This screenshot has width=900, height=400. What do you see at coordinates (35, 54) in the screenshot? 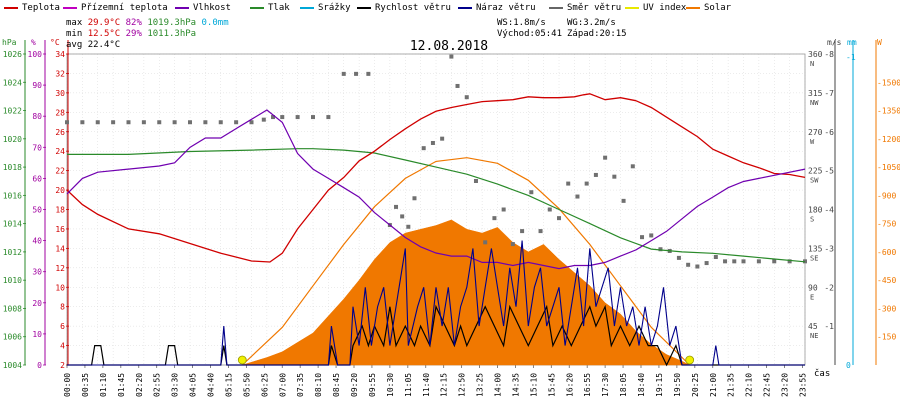
I see `axis-tick-label: 100` at bounding box center [35, 54].